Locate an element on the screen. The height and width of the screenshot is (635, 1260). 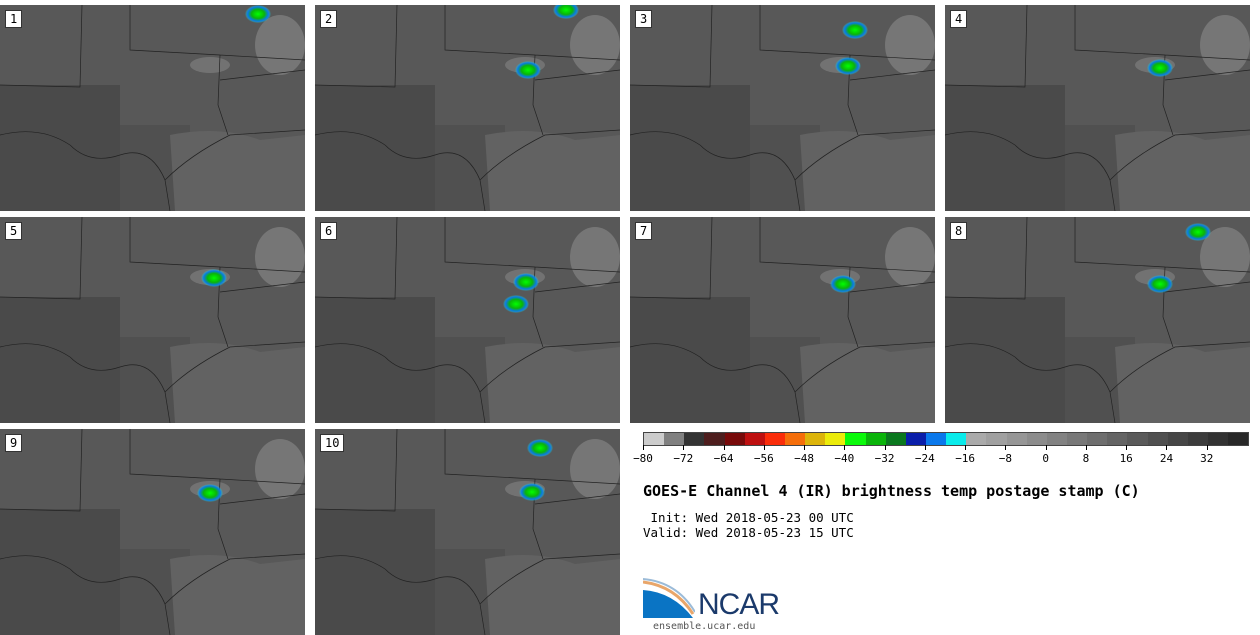
postage-stamp-panel: 3 is located at coordinates (782, 108).